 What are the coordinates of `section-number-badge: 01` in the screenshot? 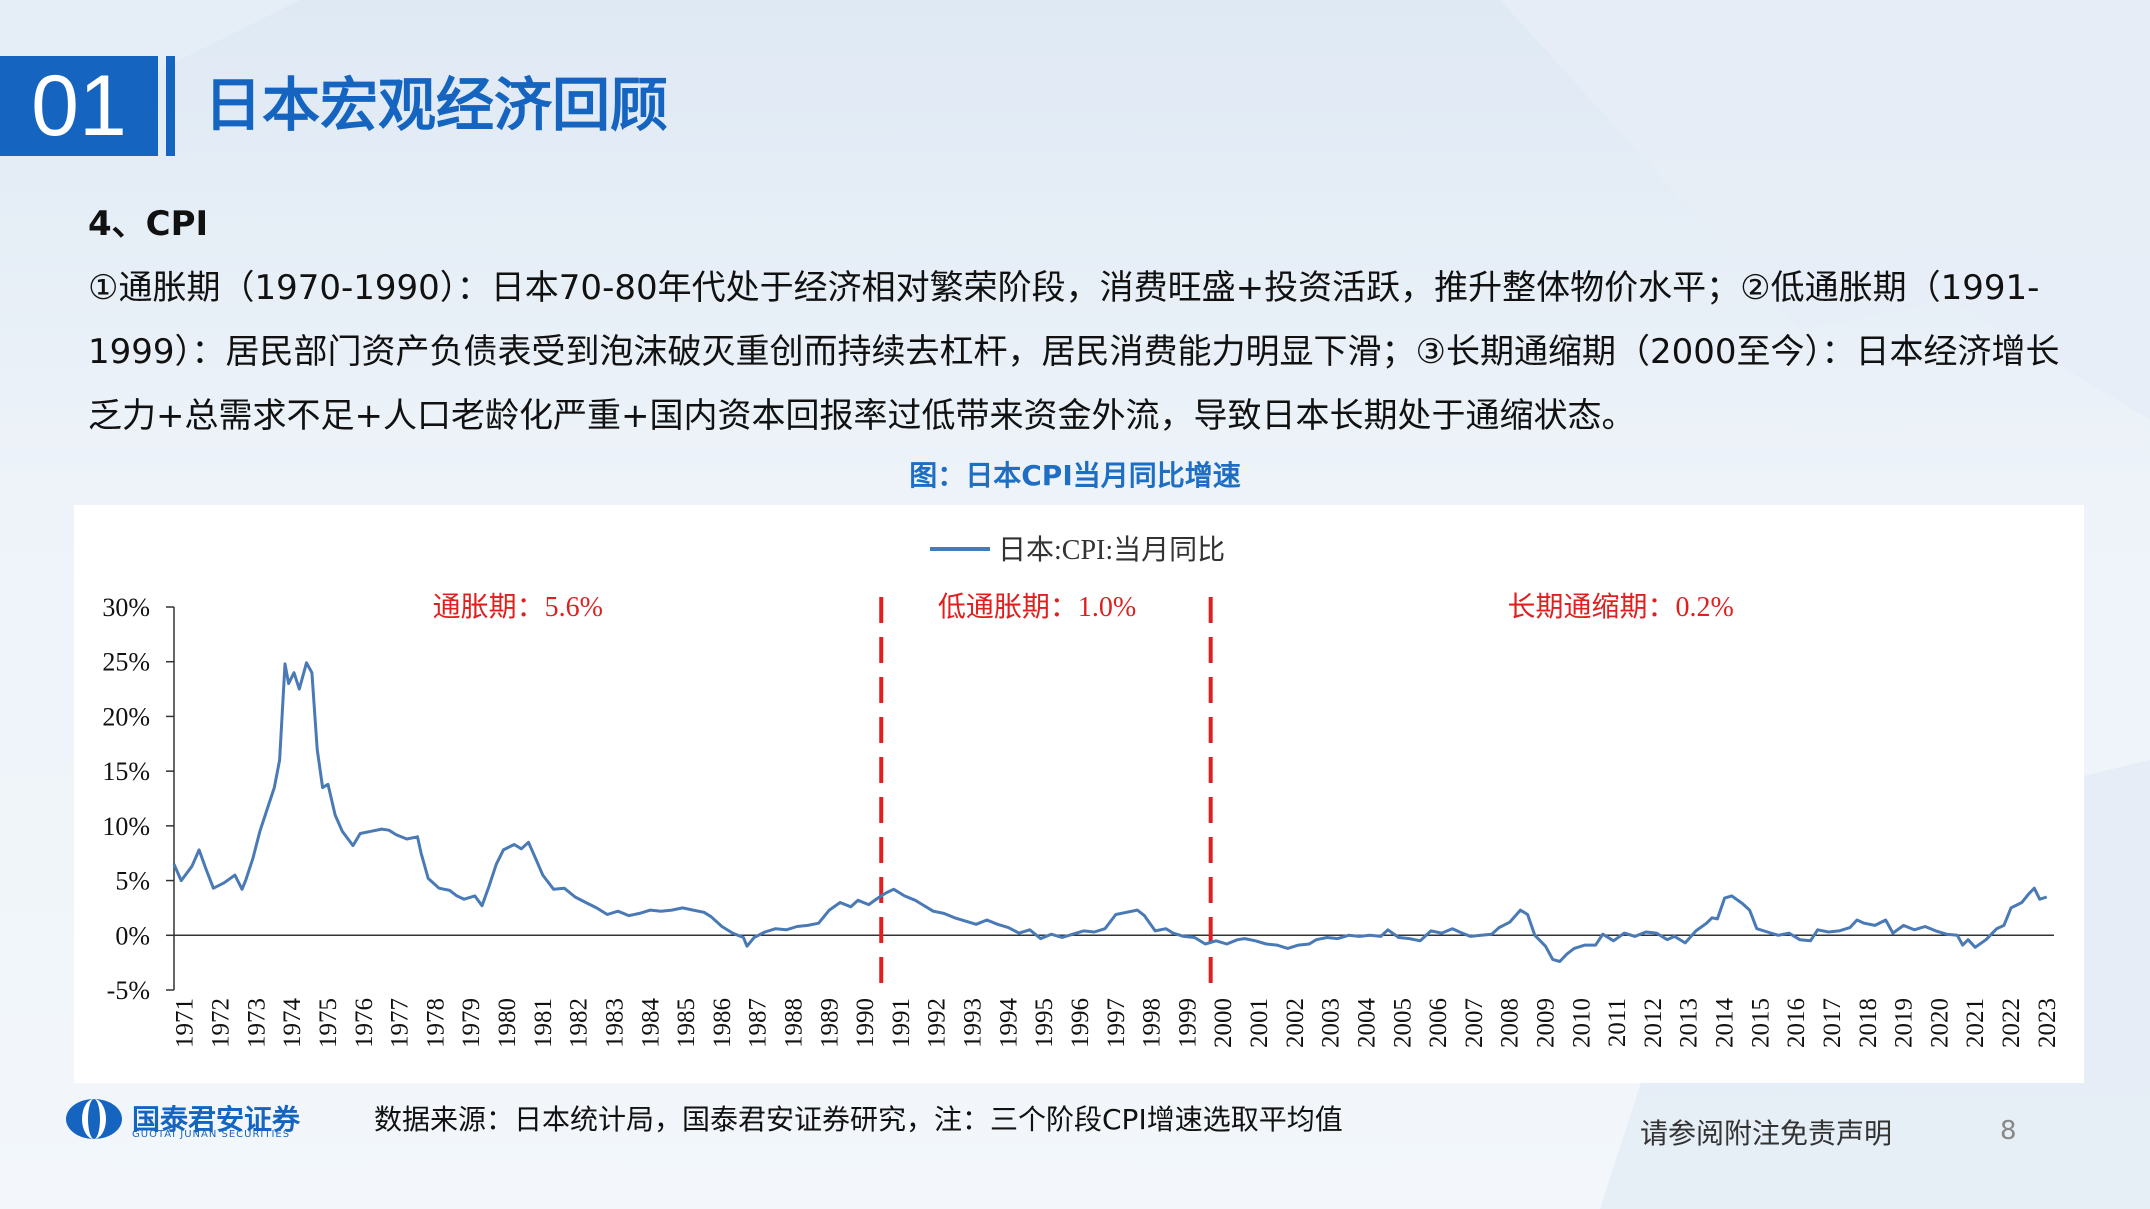 It's located at (79, 106).